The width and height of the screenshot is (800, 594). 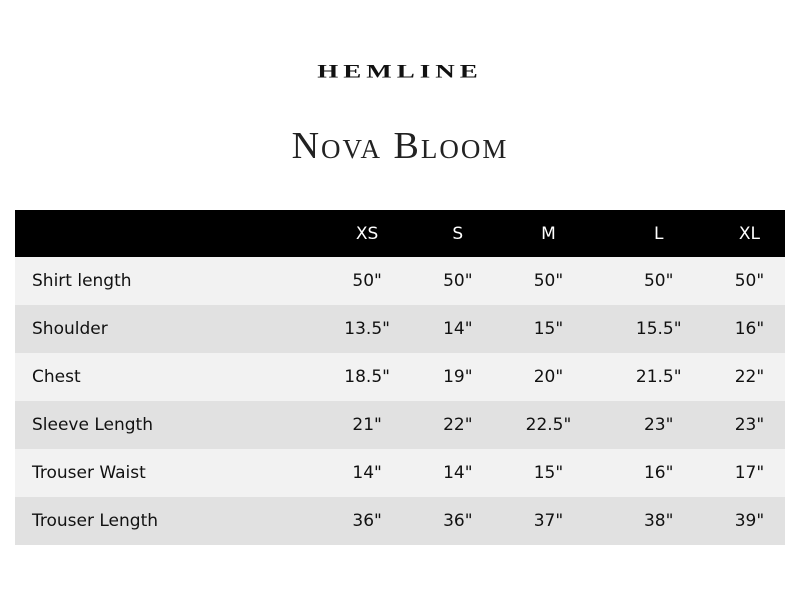 What do you see at coordinates (163, 473) in the screenshot?
I see `row-label: Trouser Waist` at bounding box center [163, 473].